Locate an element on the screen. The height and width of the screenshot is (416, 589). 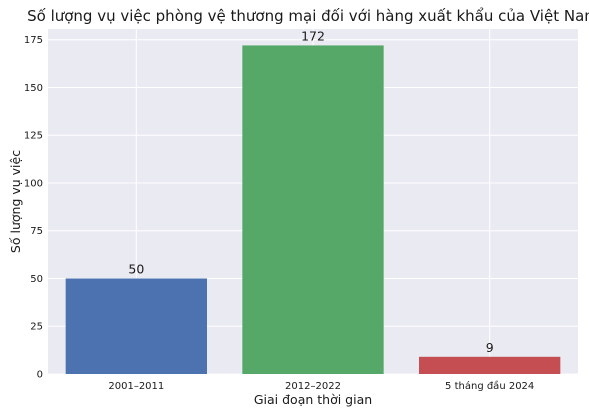
y-tick-label: 25 is located at coordinates (36, 327).